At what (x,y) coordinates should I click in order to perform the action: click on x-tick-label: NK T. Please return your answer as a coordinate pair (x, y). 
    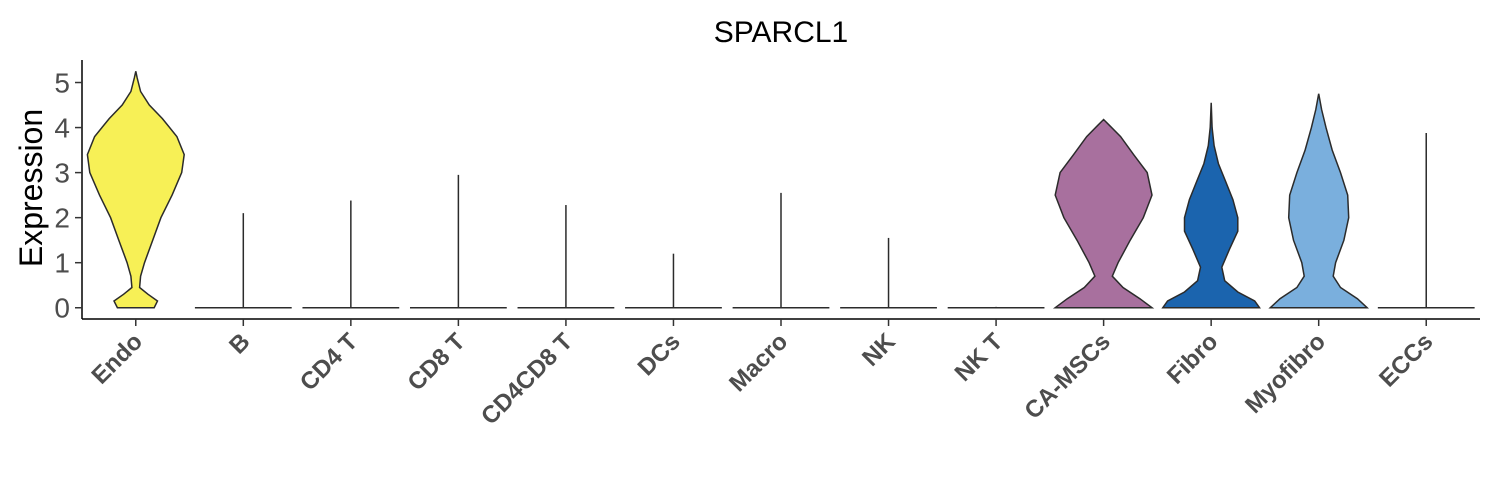
    Looking at the image, I should click on (979, 357).